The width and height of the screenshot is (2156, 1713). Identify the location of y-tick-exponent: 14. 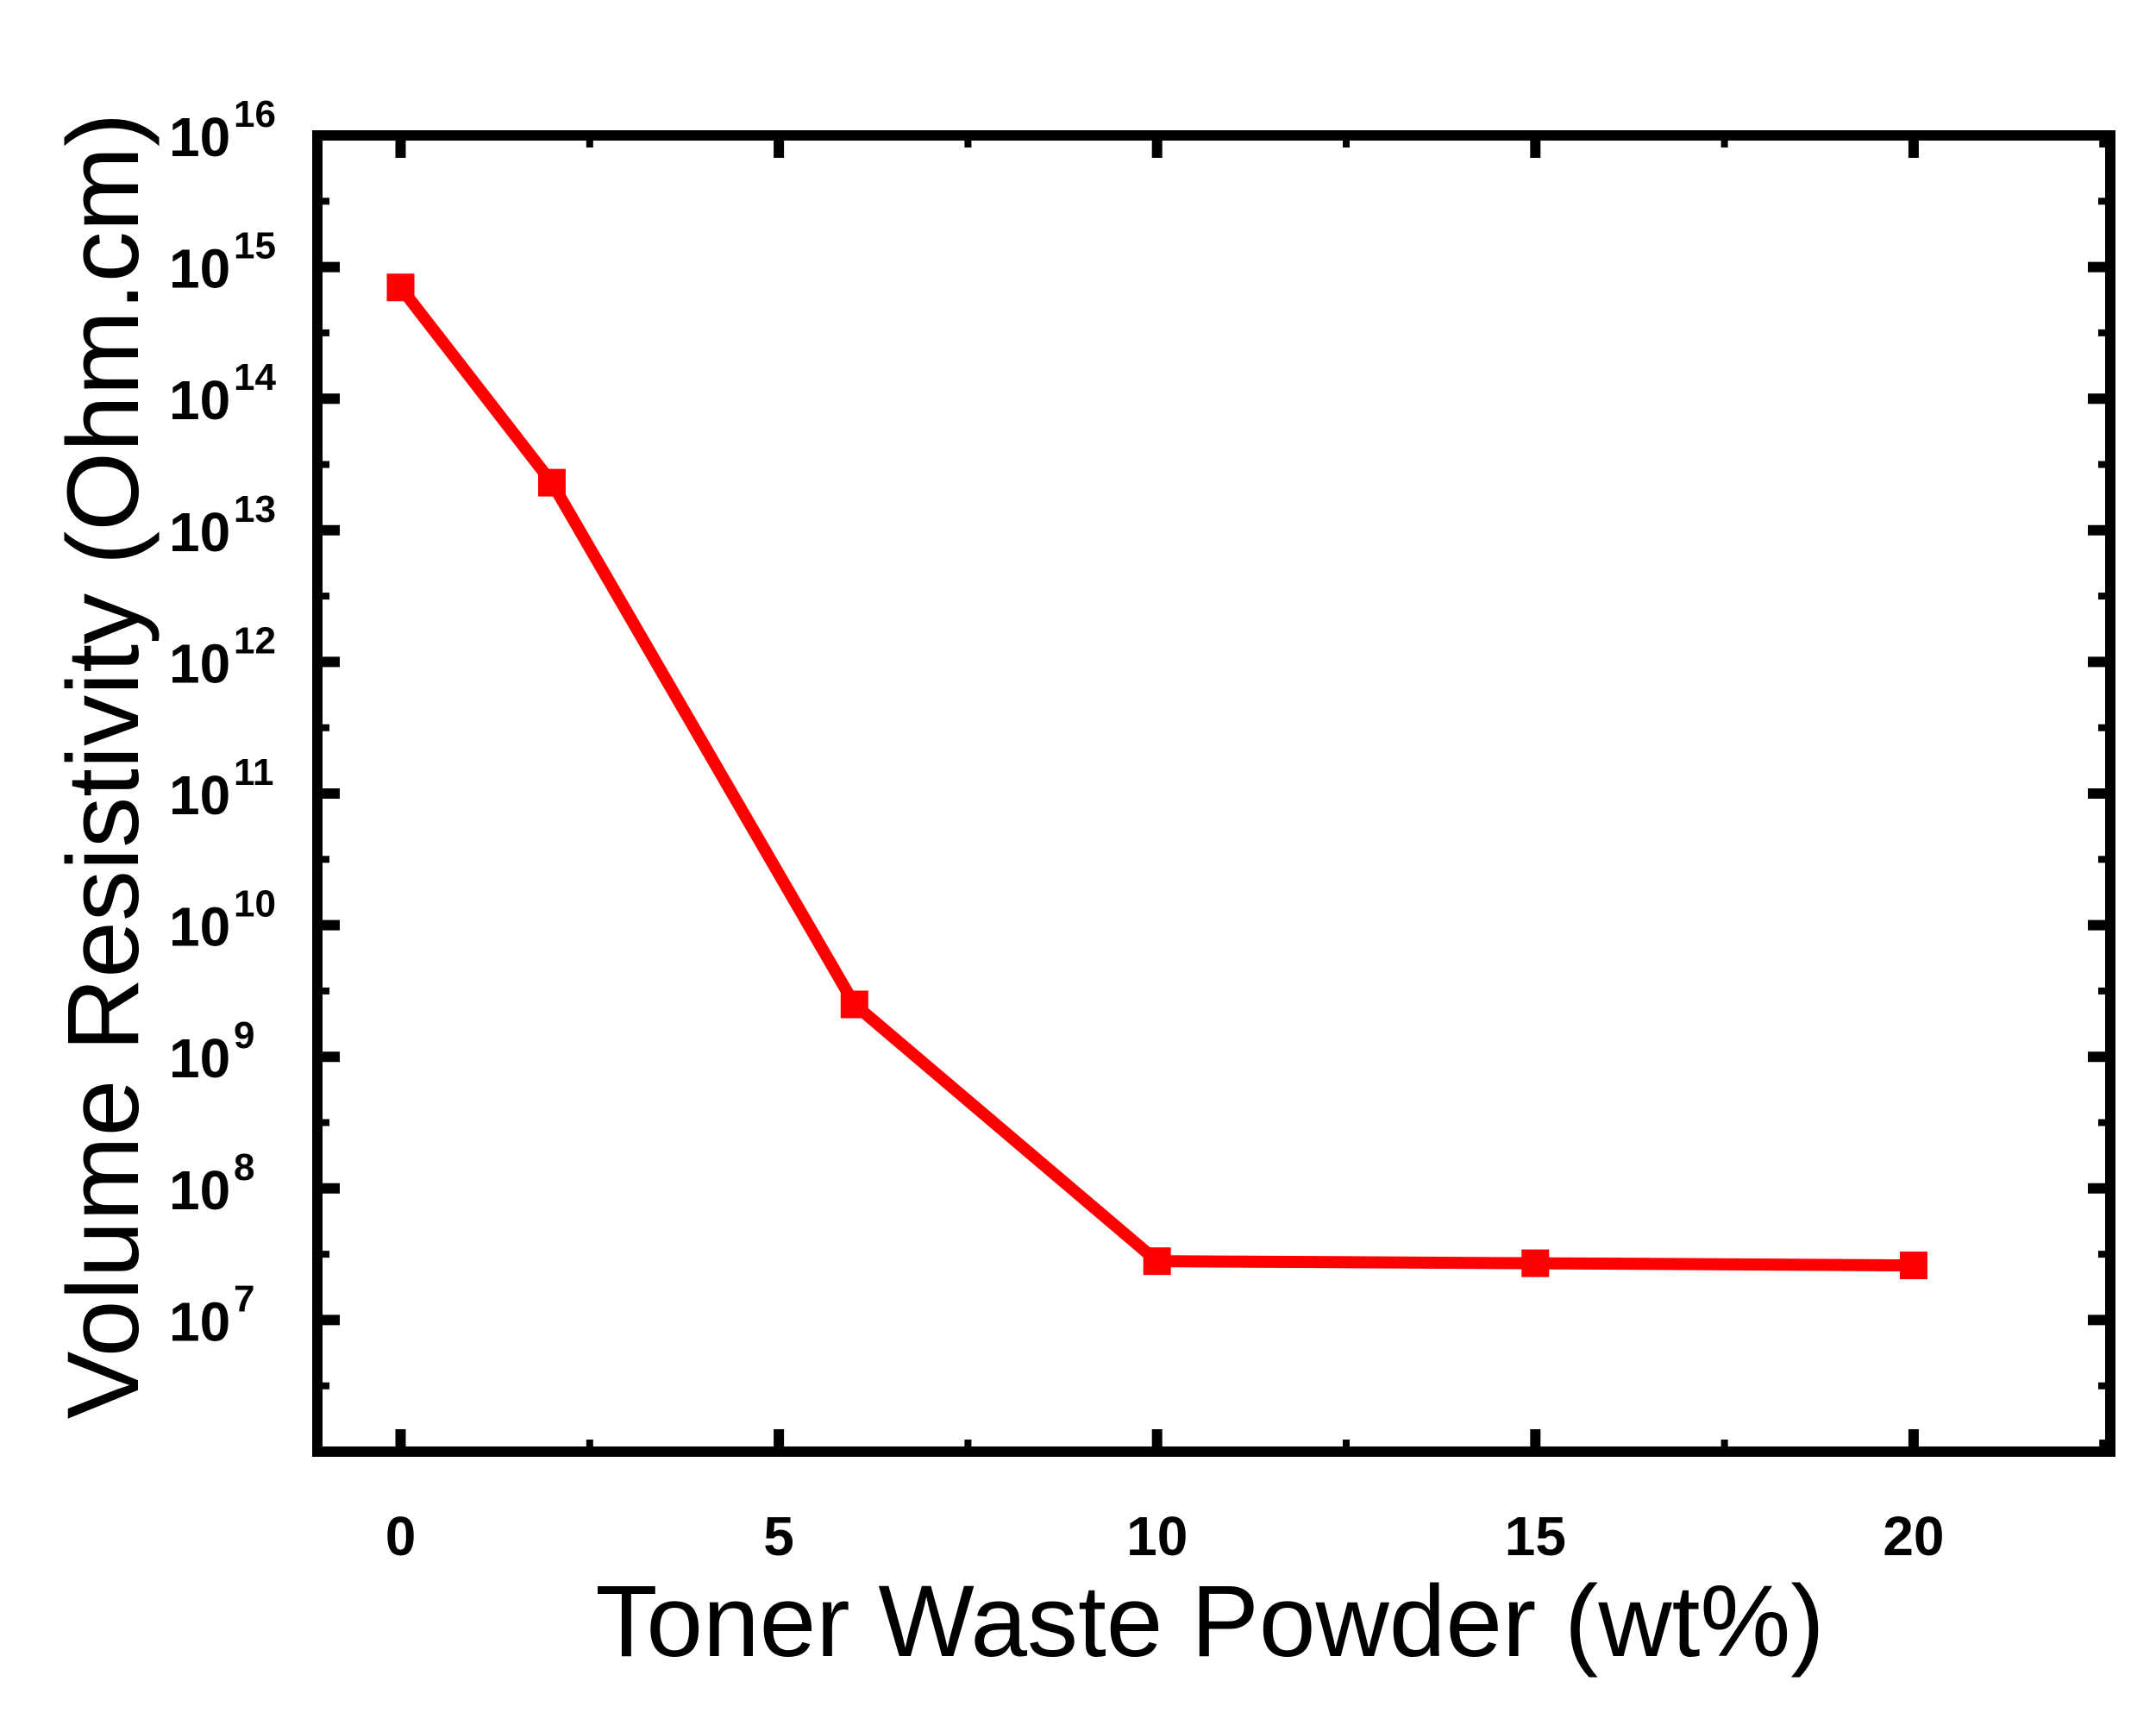
(255, 377).